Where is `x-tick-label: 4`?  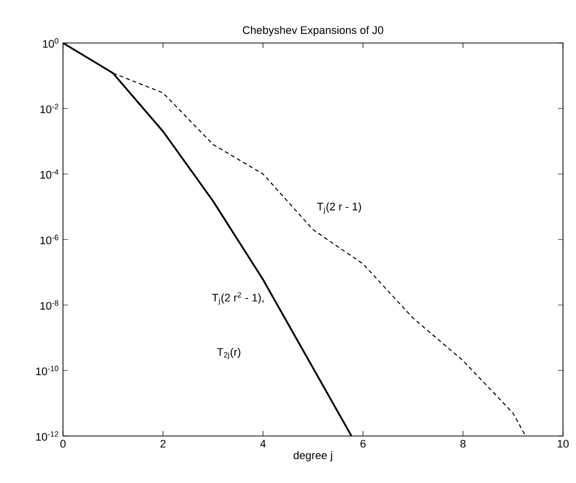 x-tick-label: 4 is located at coordinates (263, 444).